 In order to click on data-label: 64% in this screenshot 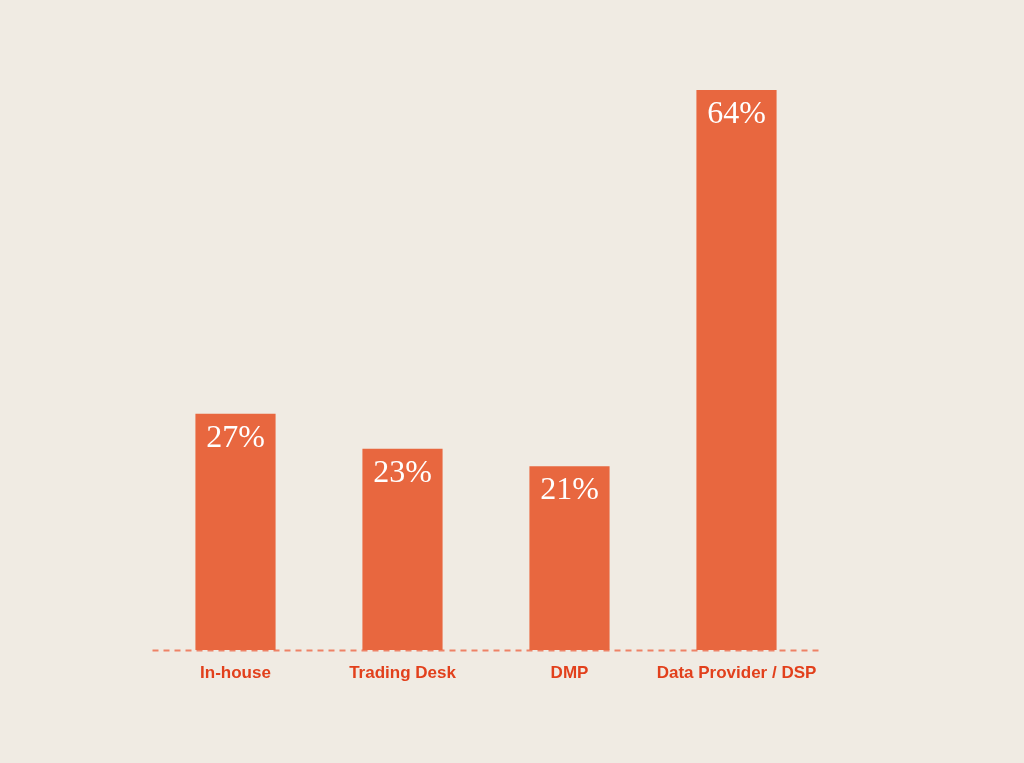, I will do `click(736, 112)`.